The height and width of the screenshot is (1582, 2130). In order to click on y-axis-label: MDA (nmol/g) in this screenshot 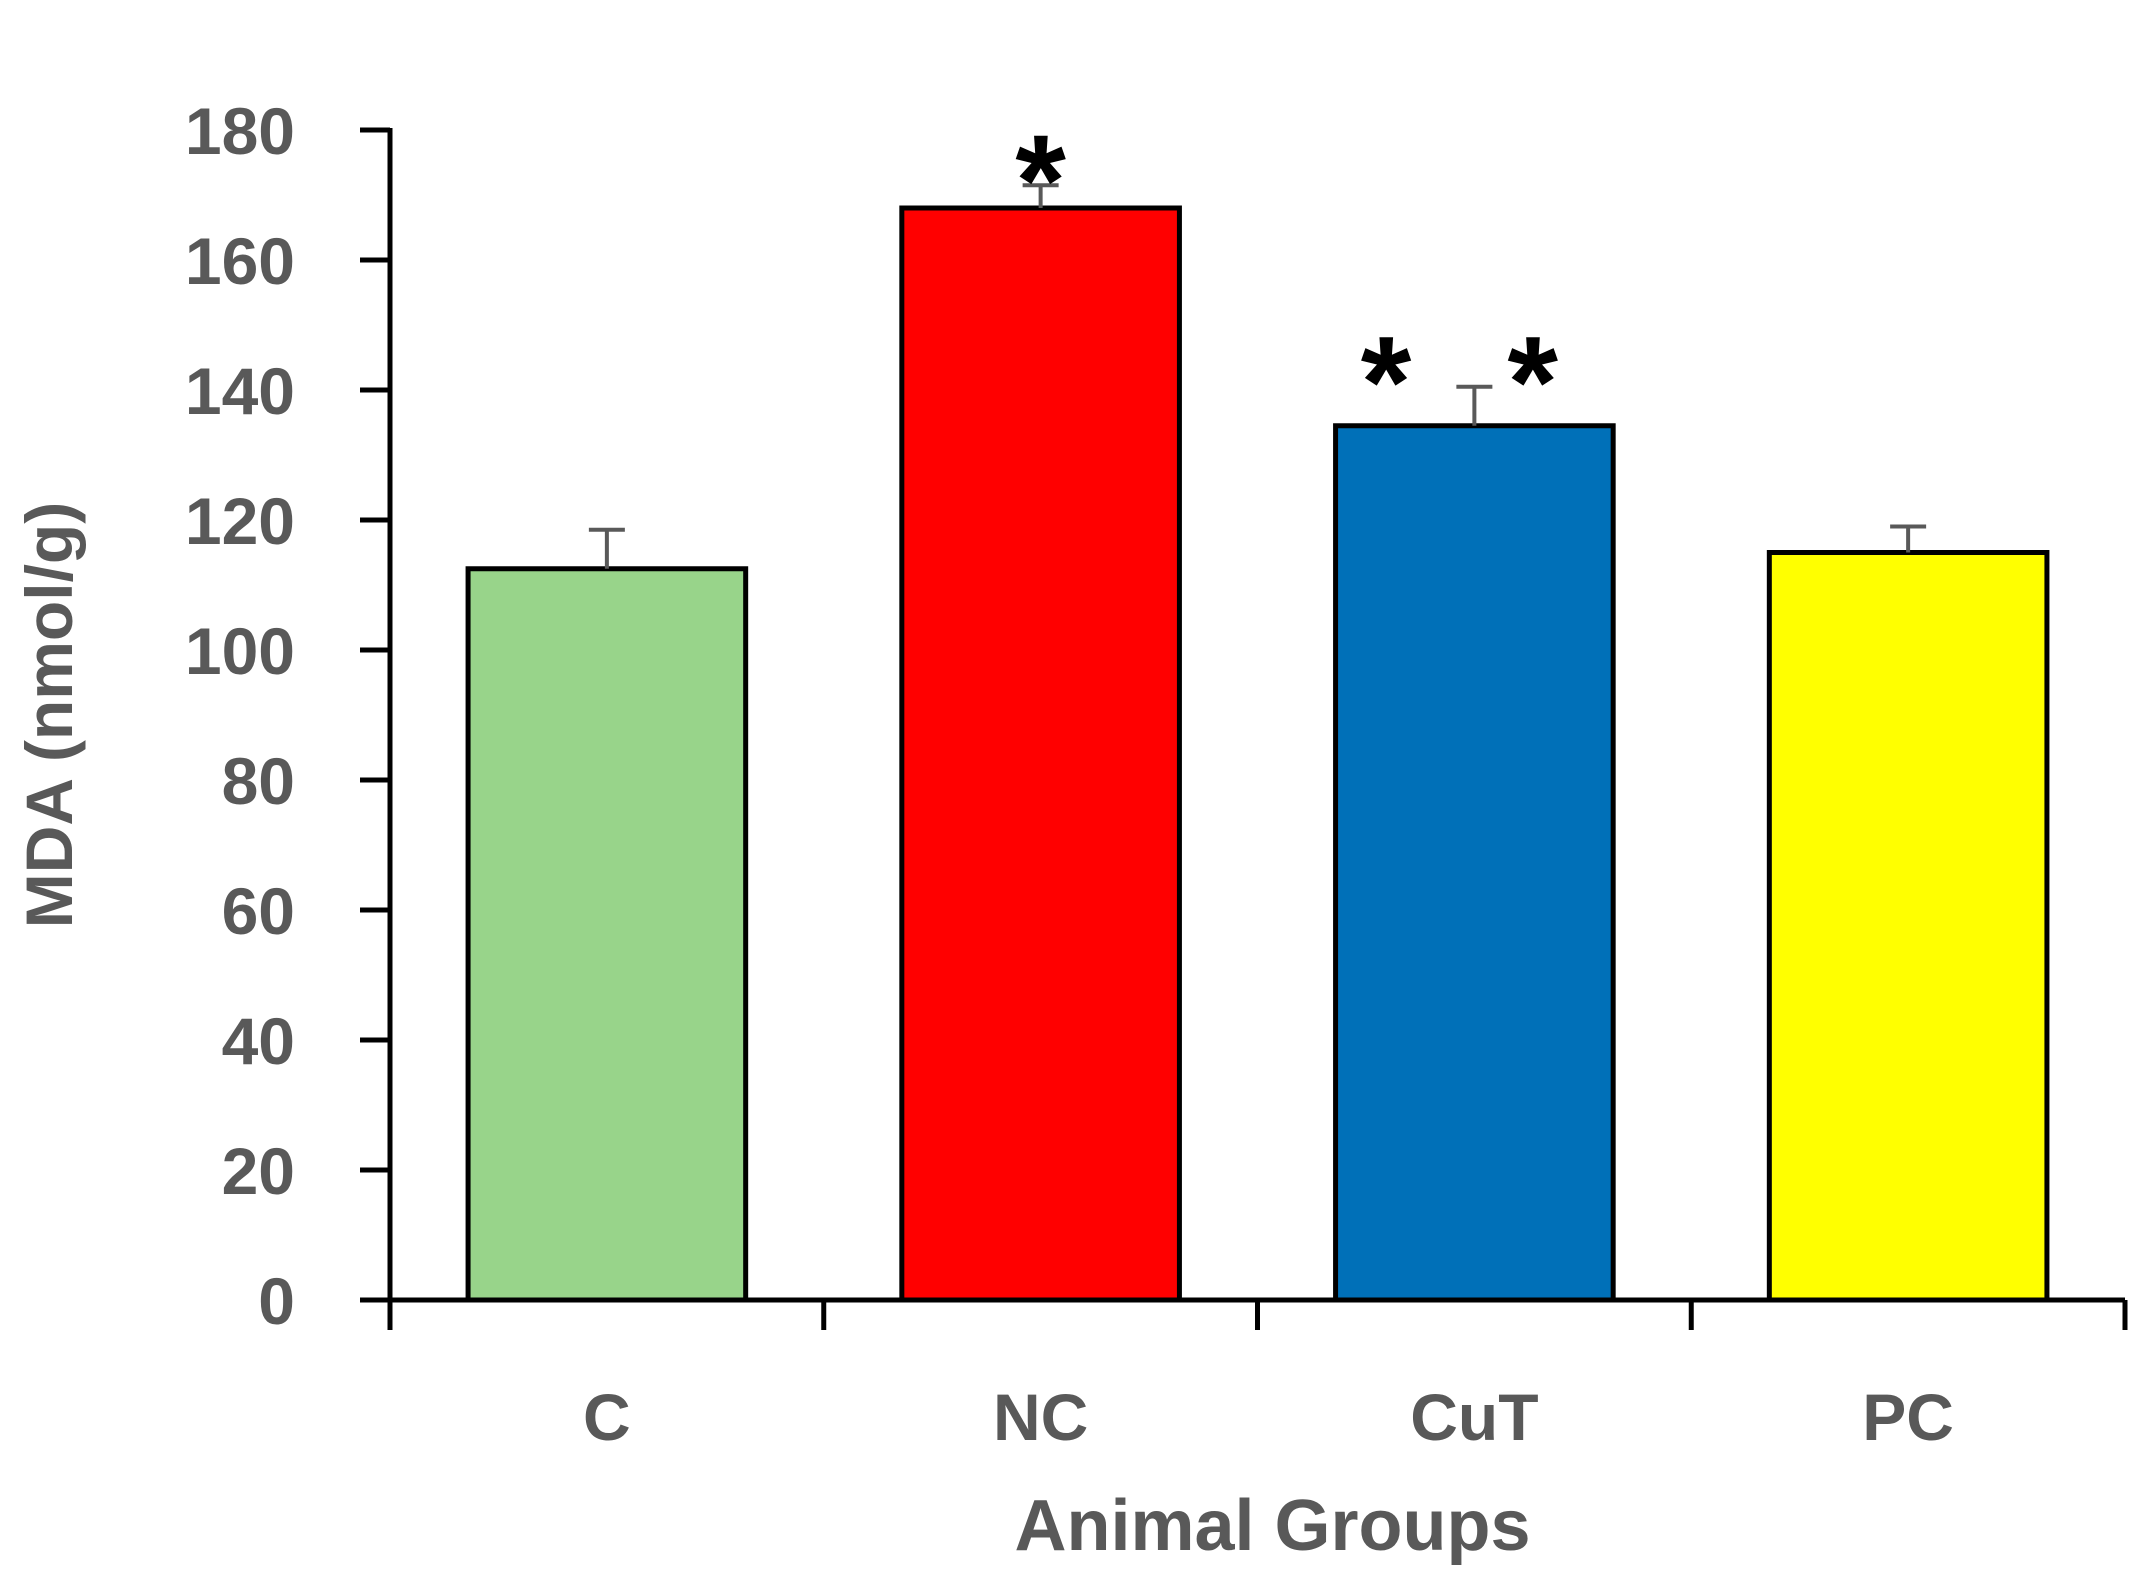, I will do `click(49, 715)`.